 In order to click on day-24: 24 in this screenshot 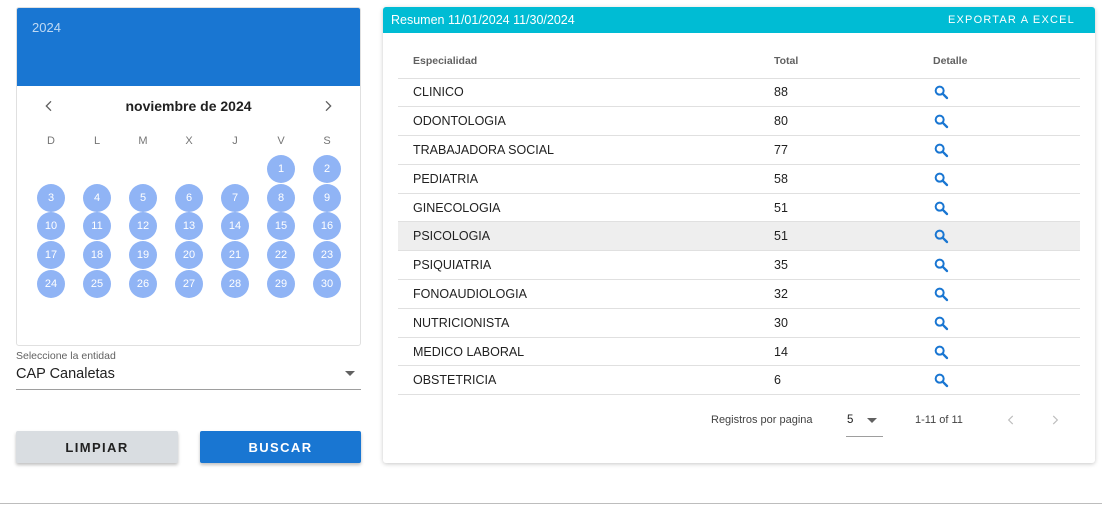, I will do `click(51, 284)`.